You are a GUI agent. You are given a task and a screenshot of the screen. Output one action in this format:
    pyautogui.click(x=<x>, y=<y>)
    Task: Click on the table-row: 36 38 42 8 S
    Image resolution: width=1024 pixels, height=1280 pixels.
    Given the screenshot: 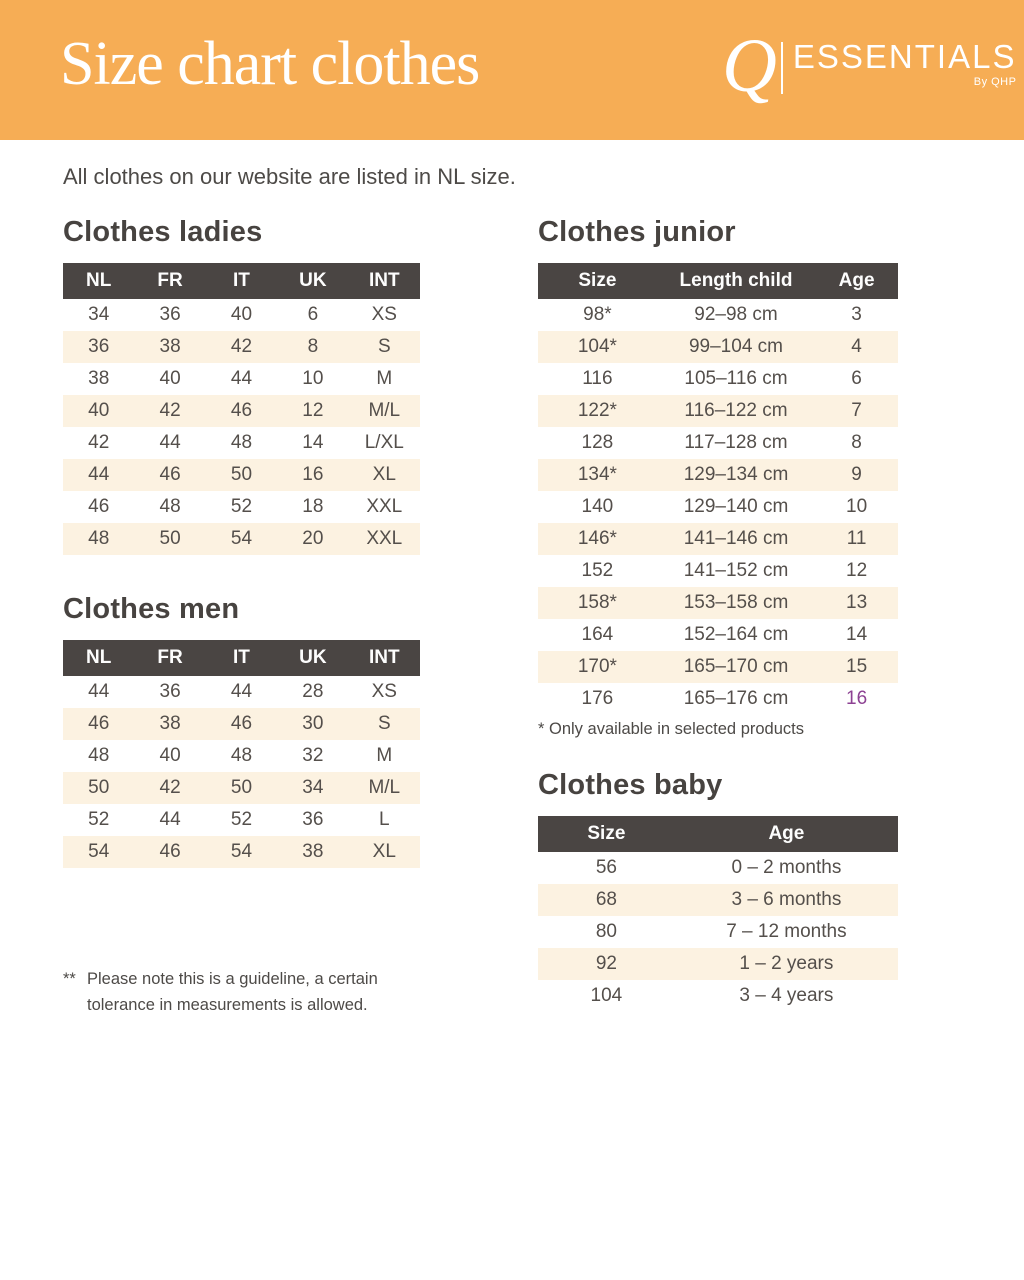 What is the action you would take?
    pyautogui.click(x=241, y=347)
    